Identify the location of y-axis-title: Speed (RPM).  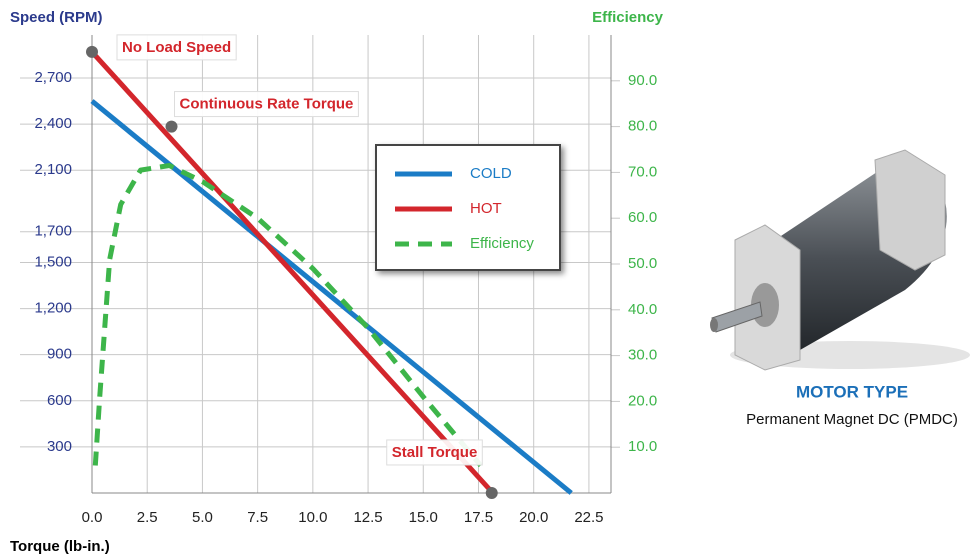
(56, 17).